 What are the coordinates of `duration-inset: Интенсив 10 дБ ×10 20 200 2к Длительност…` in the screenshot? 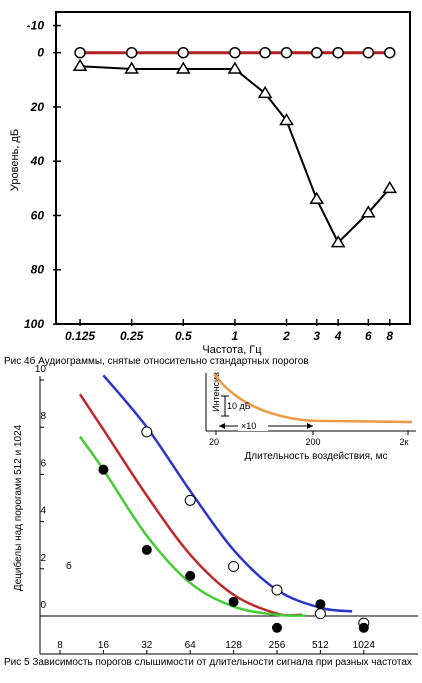 It's located at (311, 415).